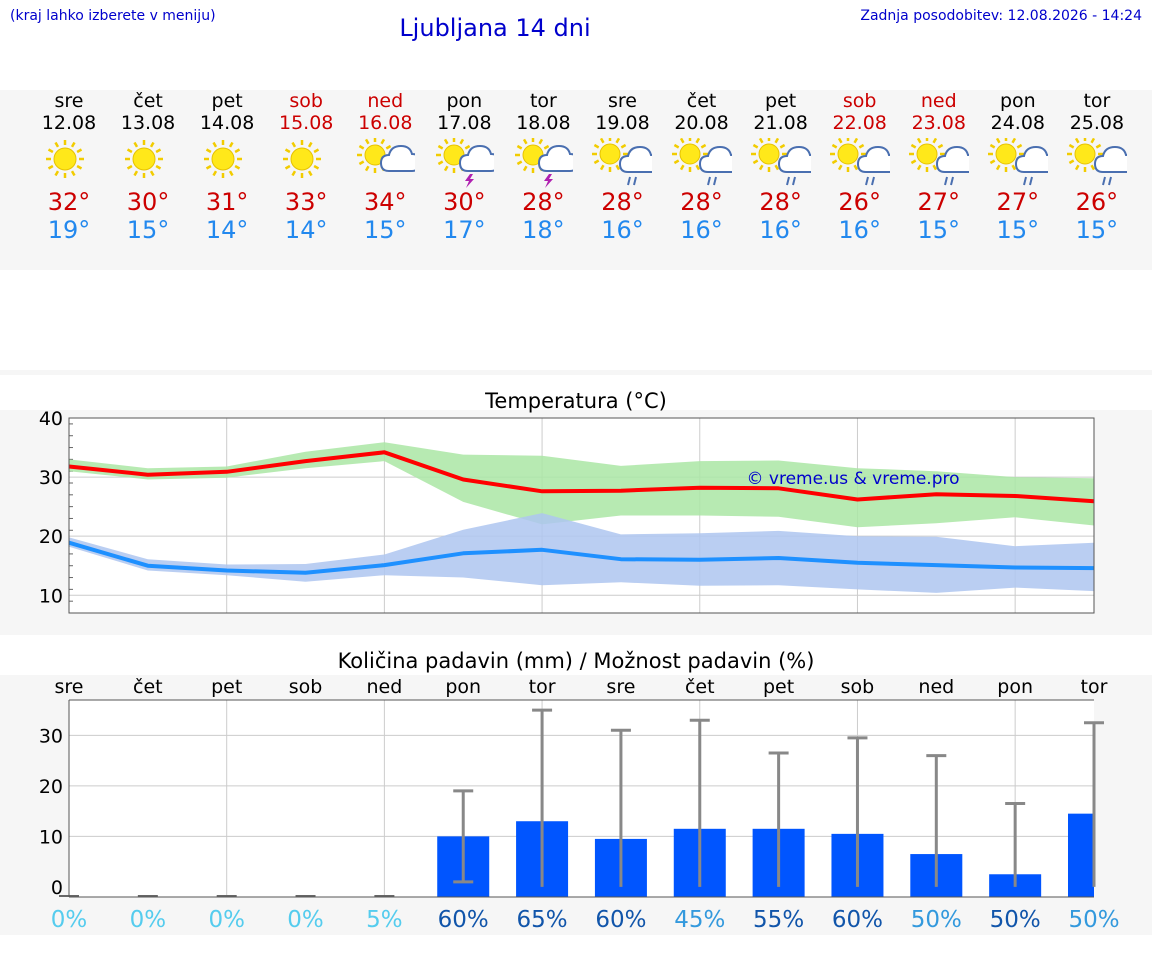 The height and width of the screenshot is (975, 1152). I want to click on page-title: Ljubljana 14 dni, so click(495, 28).